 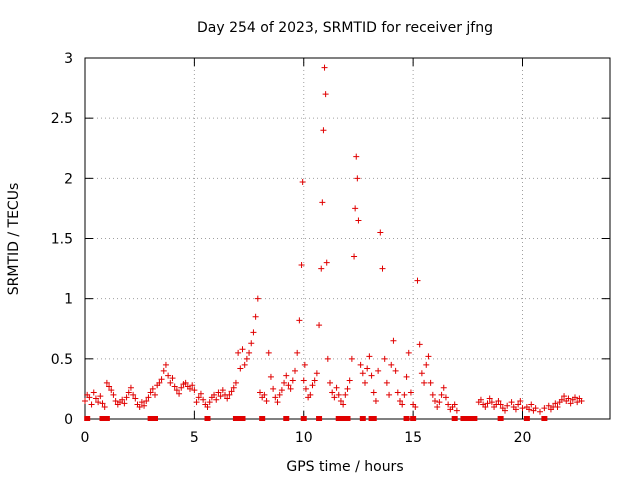 I want to click on y-tick-label: 3, so click(x=68, y=59).